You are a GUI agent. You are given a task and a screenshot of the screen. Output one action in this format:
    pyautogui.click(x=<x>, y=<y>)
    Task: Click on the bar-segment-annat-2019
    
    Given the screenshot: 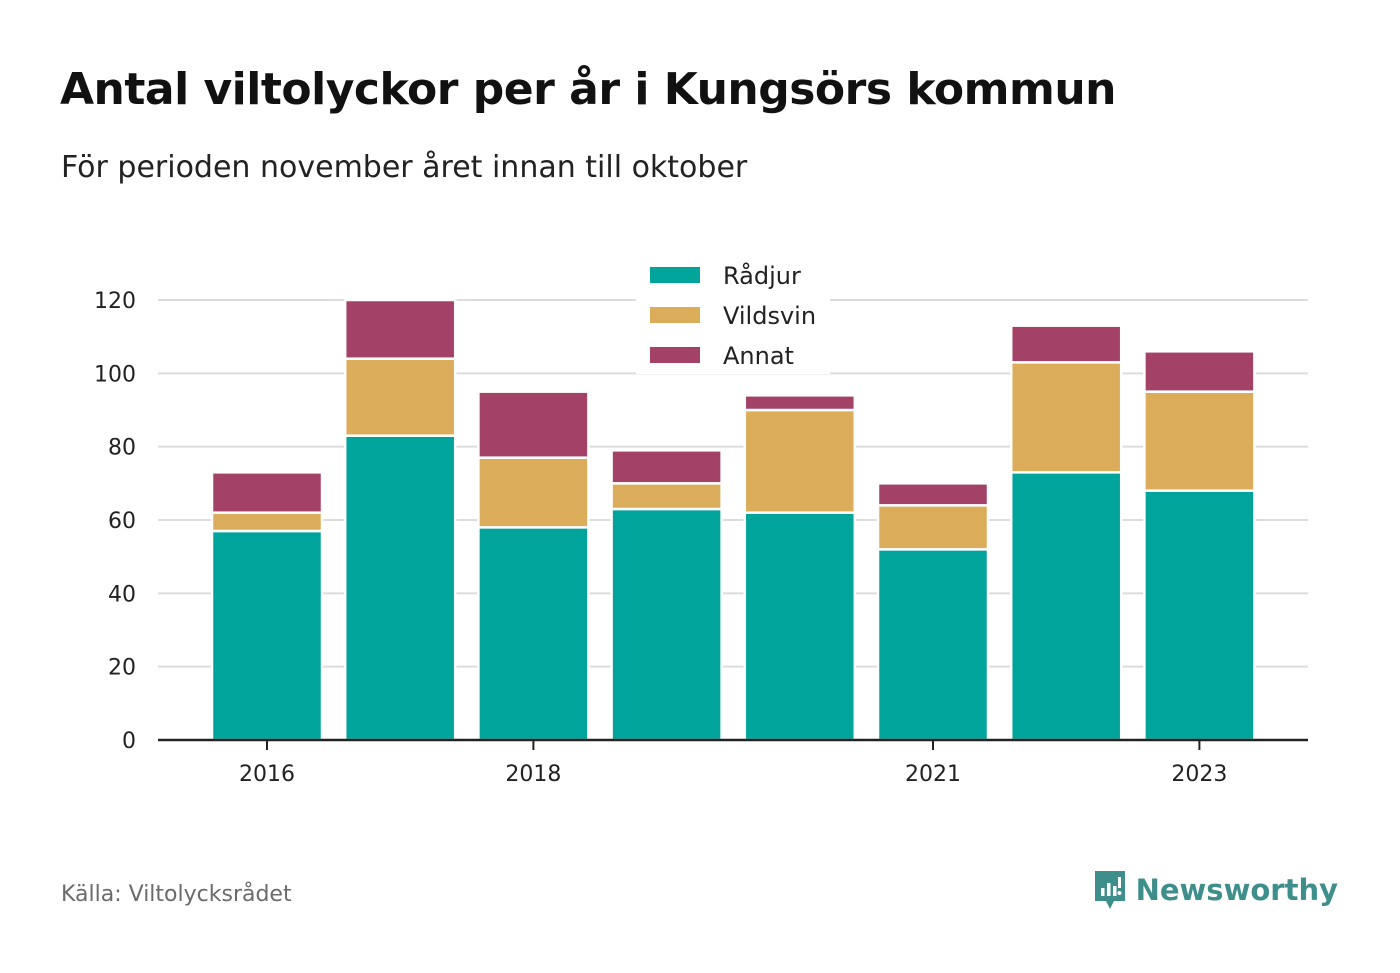 What is the action you would take?
    pyautogui.click(x=666, y=467)
    